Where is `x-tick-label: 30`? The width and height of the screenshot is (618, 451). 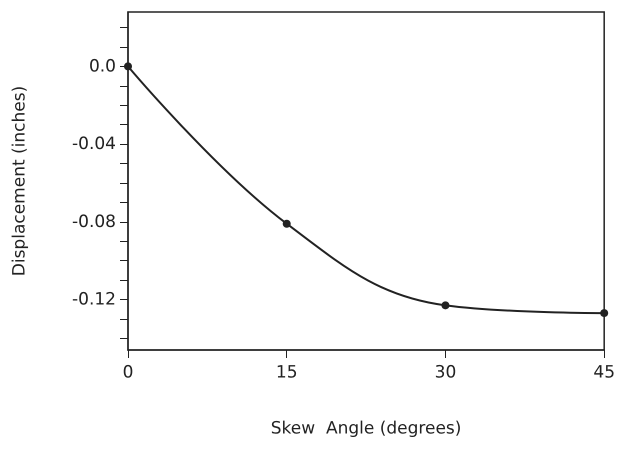 x-tick-label: 30 is located at coordinates (445, 372).